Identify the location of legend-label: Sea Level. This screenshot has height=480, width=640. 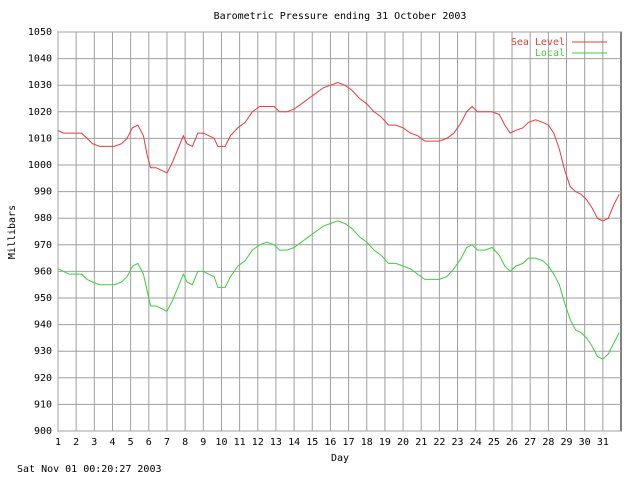
(538, 42).